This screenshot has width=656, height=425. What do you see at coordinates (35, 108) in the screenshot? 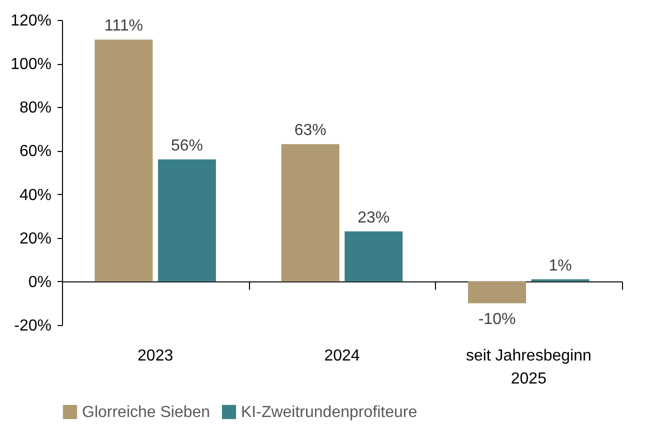
I see `y-tick-label: 80%` at bounding box center [35, 108].